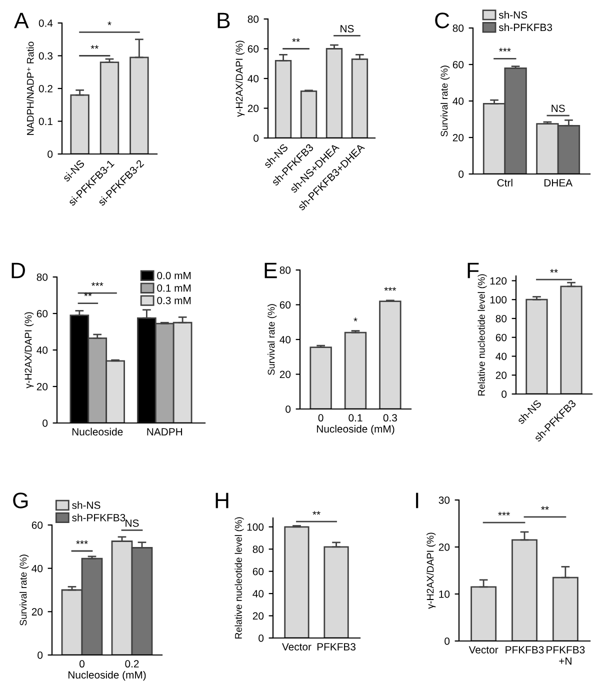  Describe the element at coordinates (174, 276) in the screenshot. I see `legend-label: 0.0 mM` at that location.